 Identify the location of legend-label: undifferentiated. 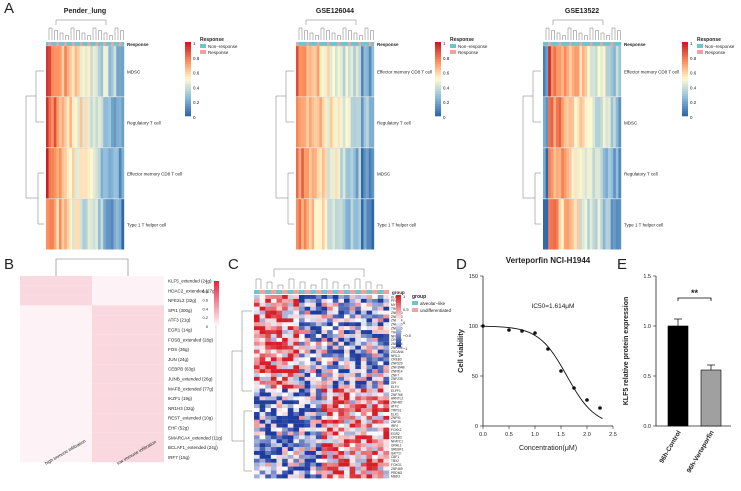
(435, 310).